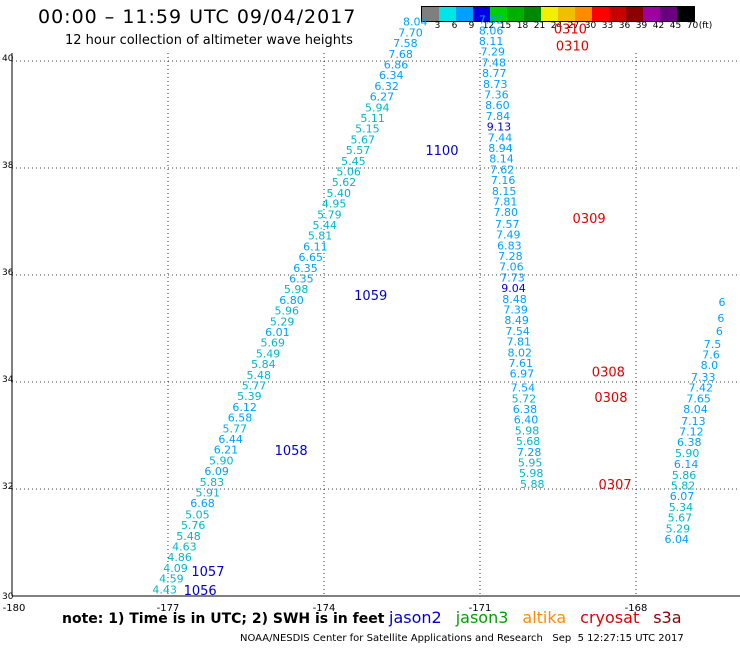 The width and height of the screenshot is (740, 650). Describe the element at coordinates (235, 428) in the screenshot. I see `swh-value-jason2: 5.77` at that location.